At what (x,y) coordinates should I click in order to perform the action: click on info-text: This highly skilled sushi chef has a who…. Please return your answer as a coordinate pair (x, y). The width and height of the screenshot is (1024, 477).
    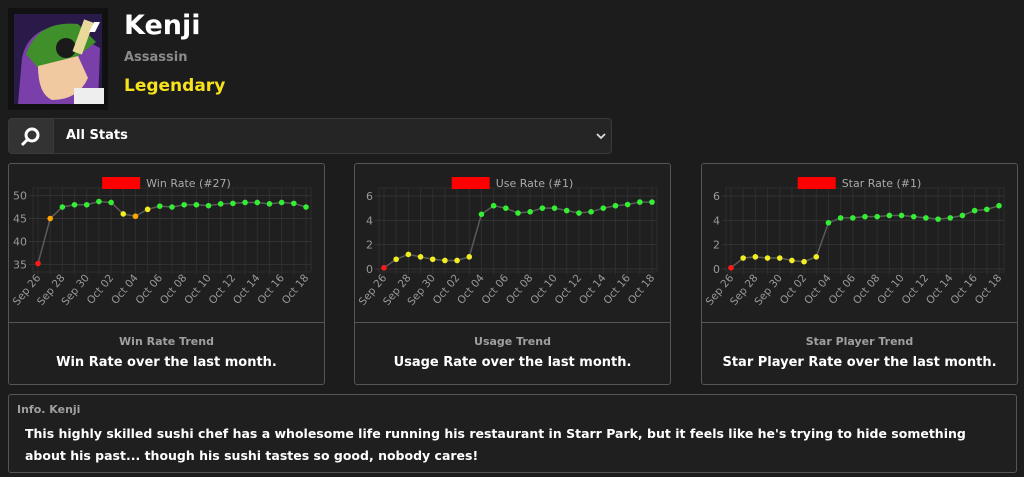
    Looking at the image, I should click on (495, 444).